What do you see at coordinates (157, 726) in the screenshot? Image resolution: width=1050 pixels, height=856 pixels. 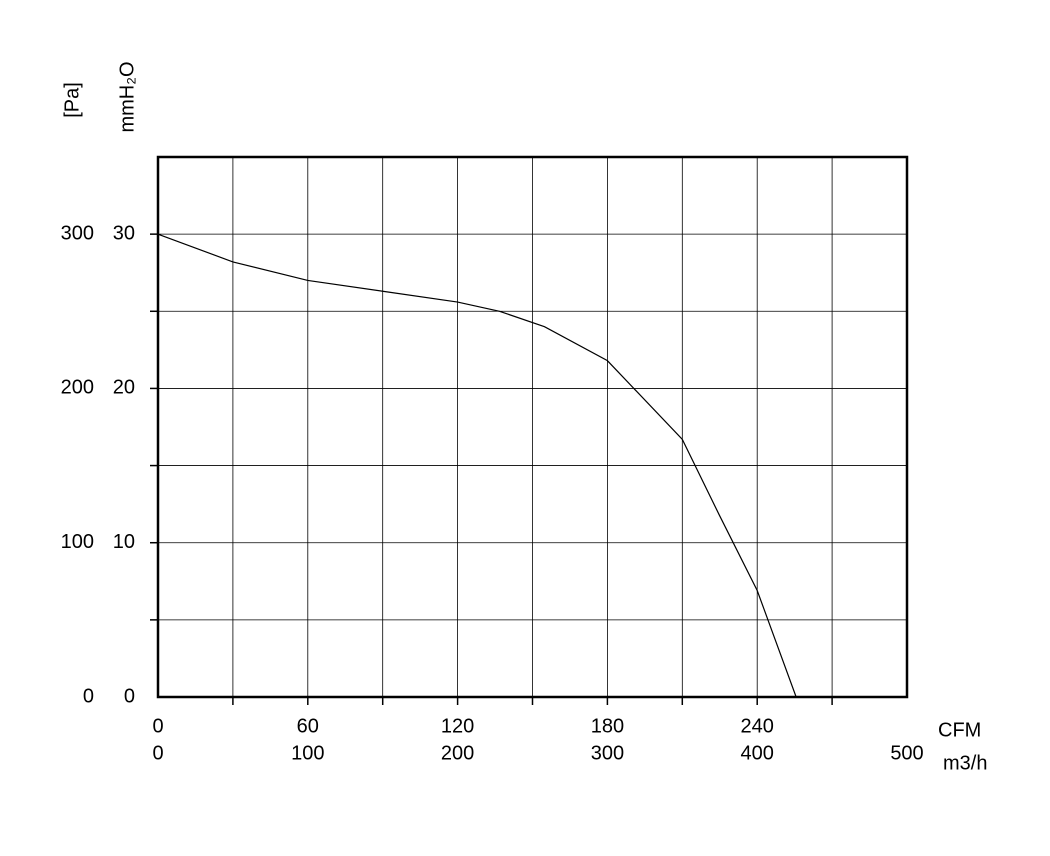 I see `x-tick-label: 0` at bounding box center [157, 726].